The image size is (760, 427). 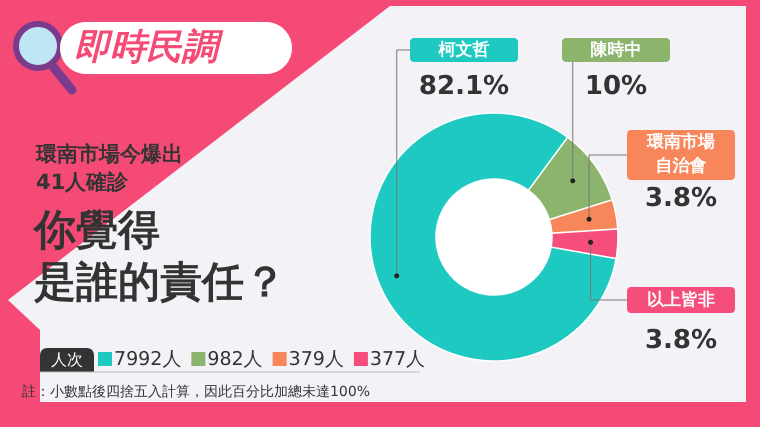 What do you see at coordinates (148, 359) in the screenshot?
I see `text: 7992人` at bounding box center [148, 359].